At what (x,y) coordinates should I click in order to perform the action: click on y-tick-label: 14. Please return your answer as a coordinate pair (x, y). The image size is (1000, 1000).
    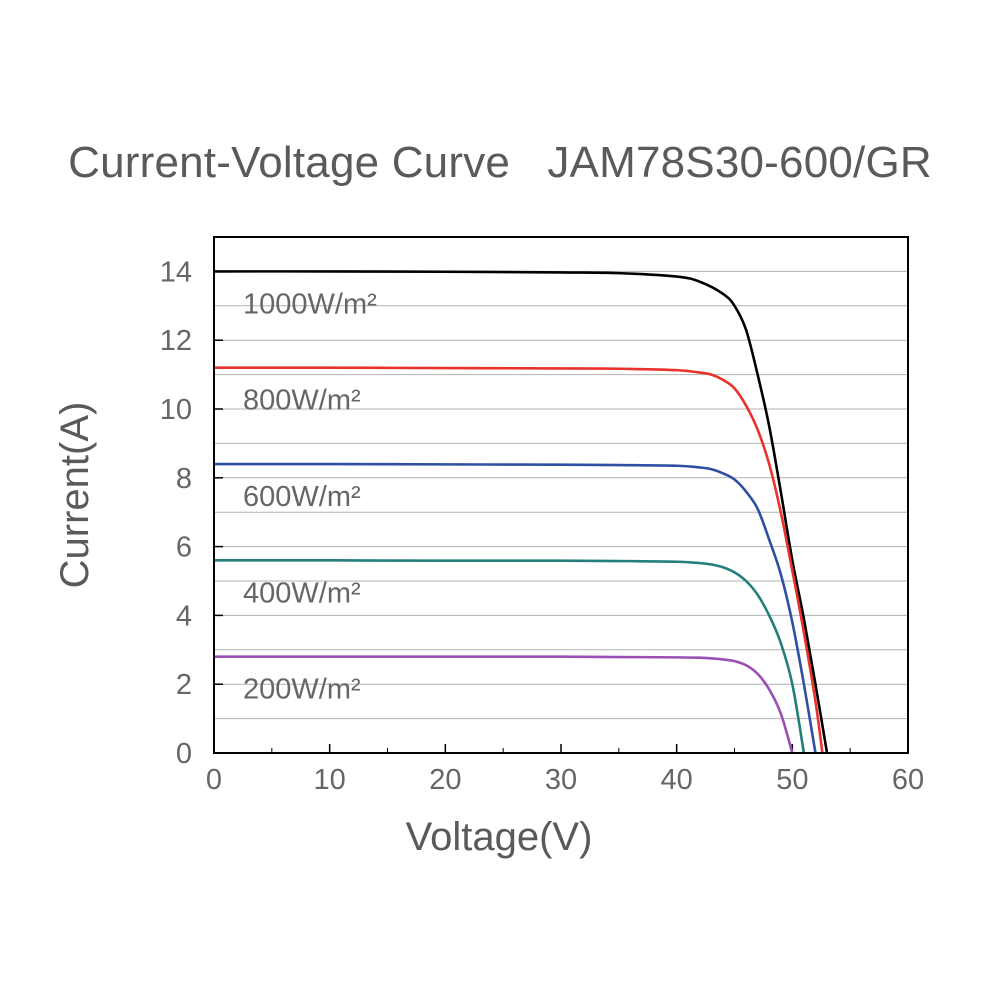
    Looking at the image, I should click on (176, 272).